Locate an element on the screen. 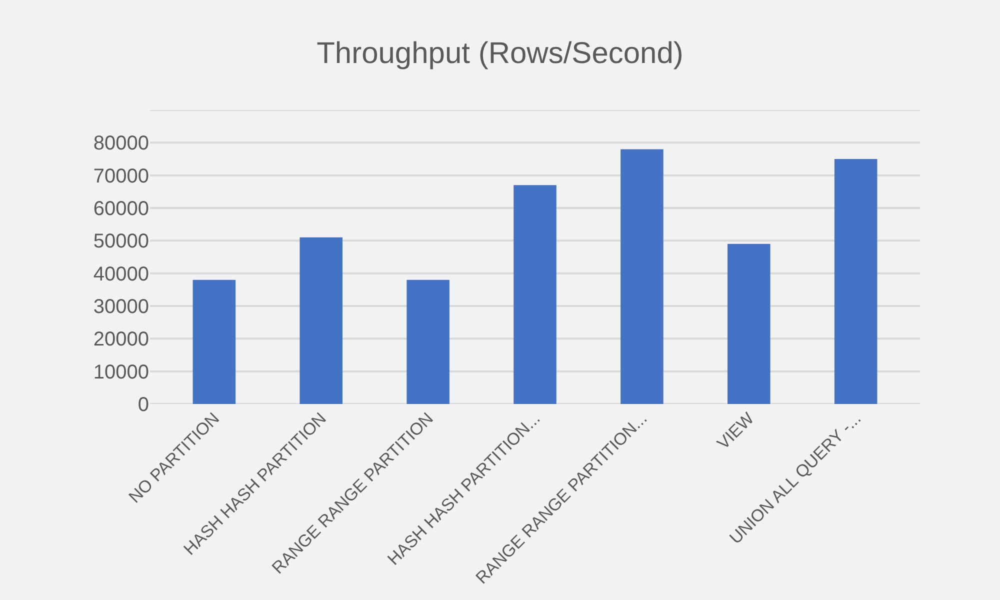 The height and width of the screenshot is (600, 1000). y-tick-label: 20000 is located at coordinates (121, 339).